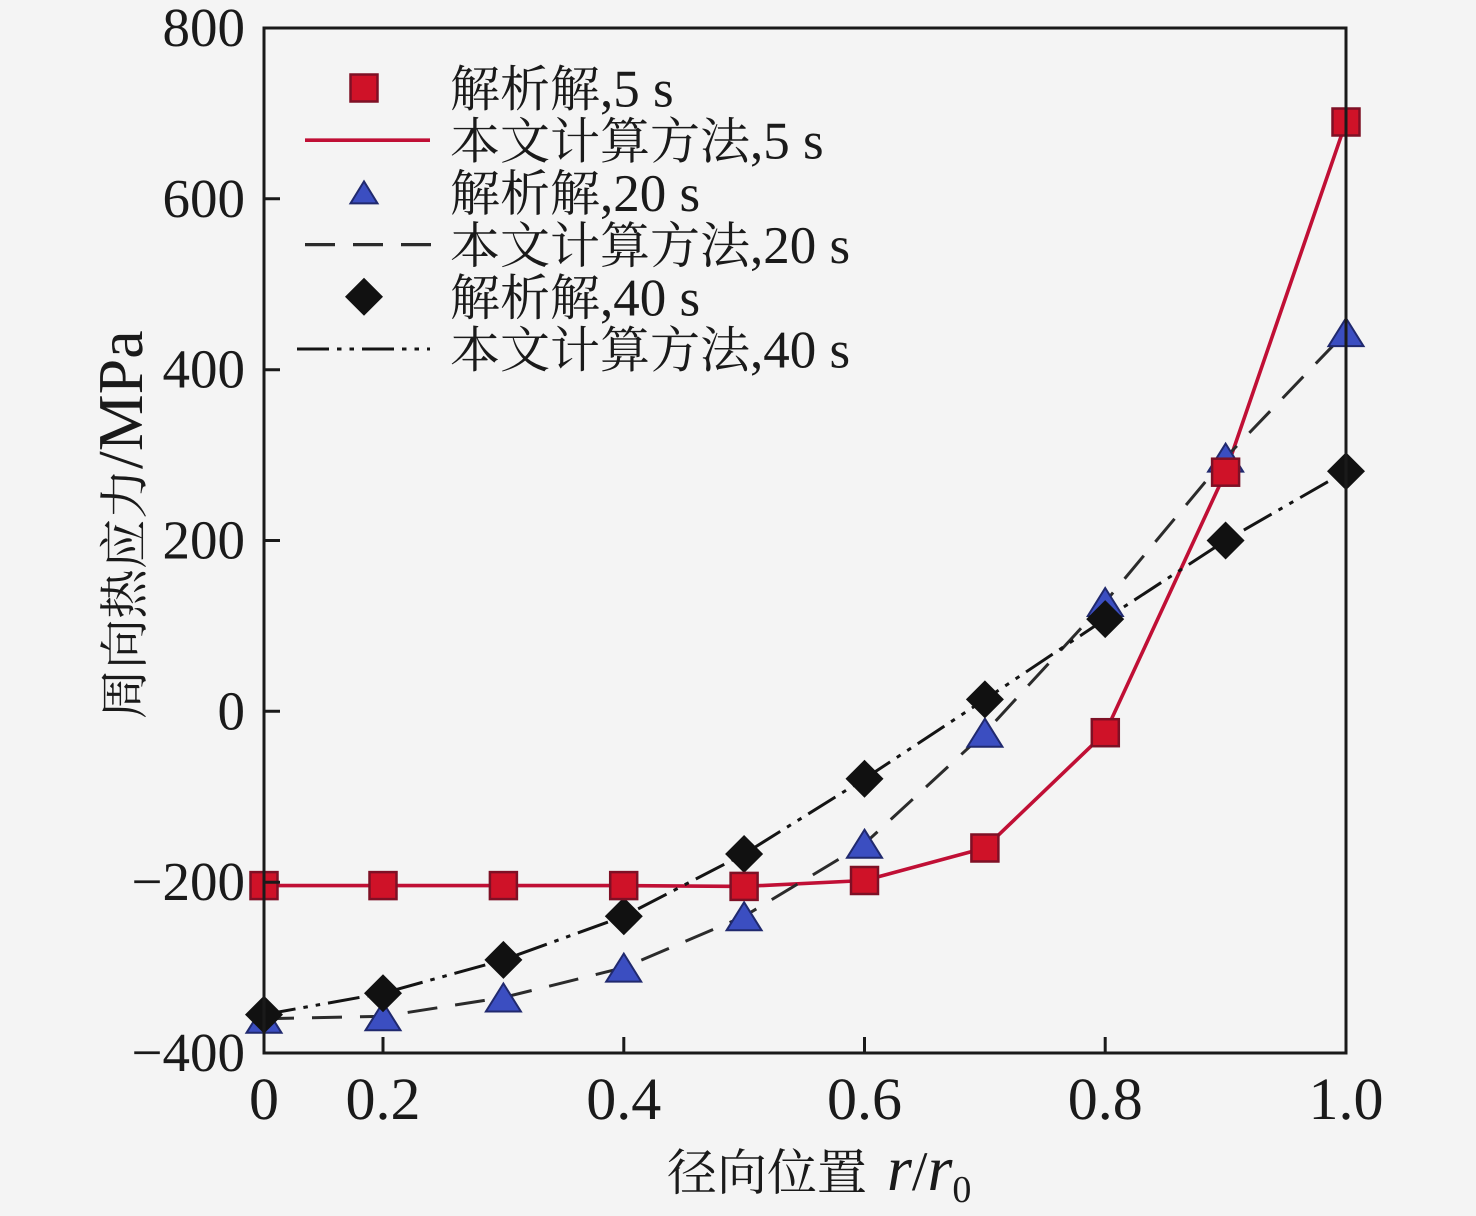  Describe the element at coordinates (204, 369) in the screenshot. I see `svg-text: 400` at that location.